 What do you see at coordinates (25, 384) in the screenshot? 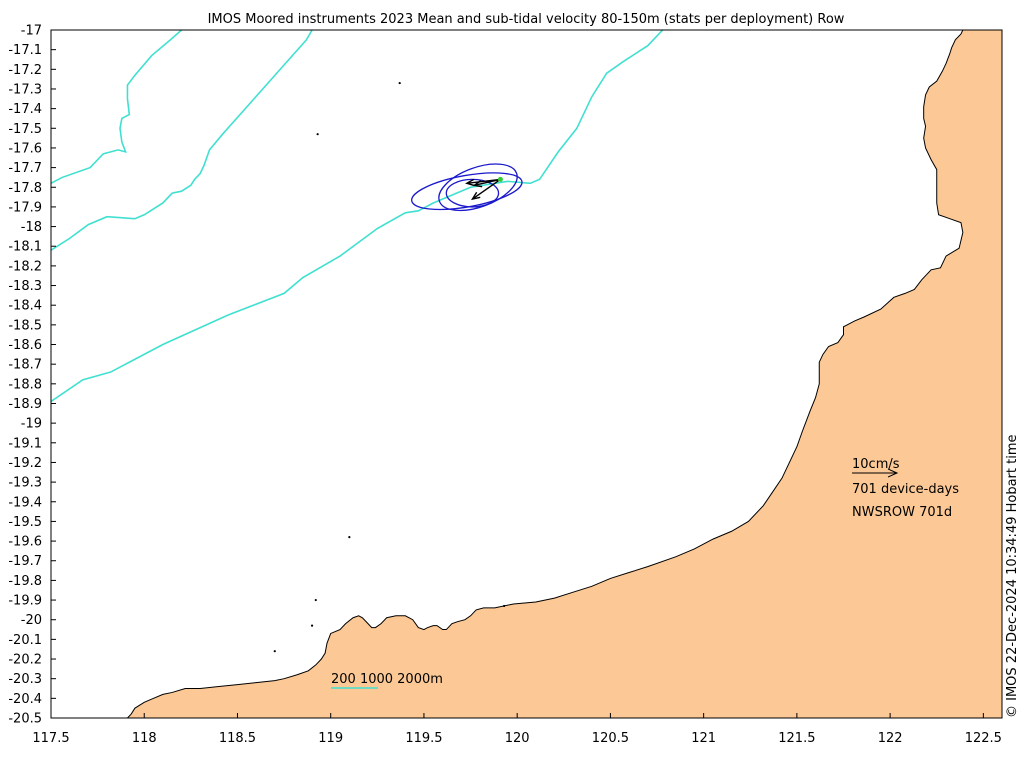
I see `y-tick-label: -18.8` at bounding box center [25, 384].